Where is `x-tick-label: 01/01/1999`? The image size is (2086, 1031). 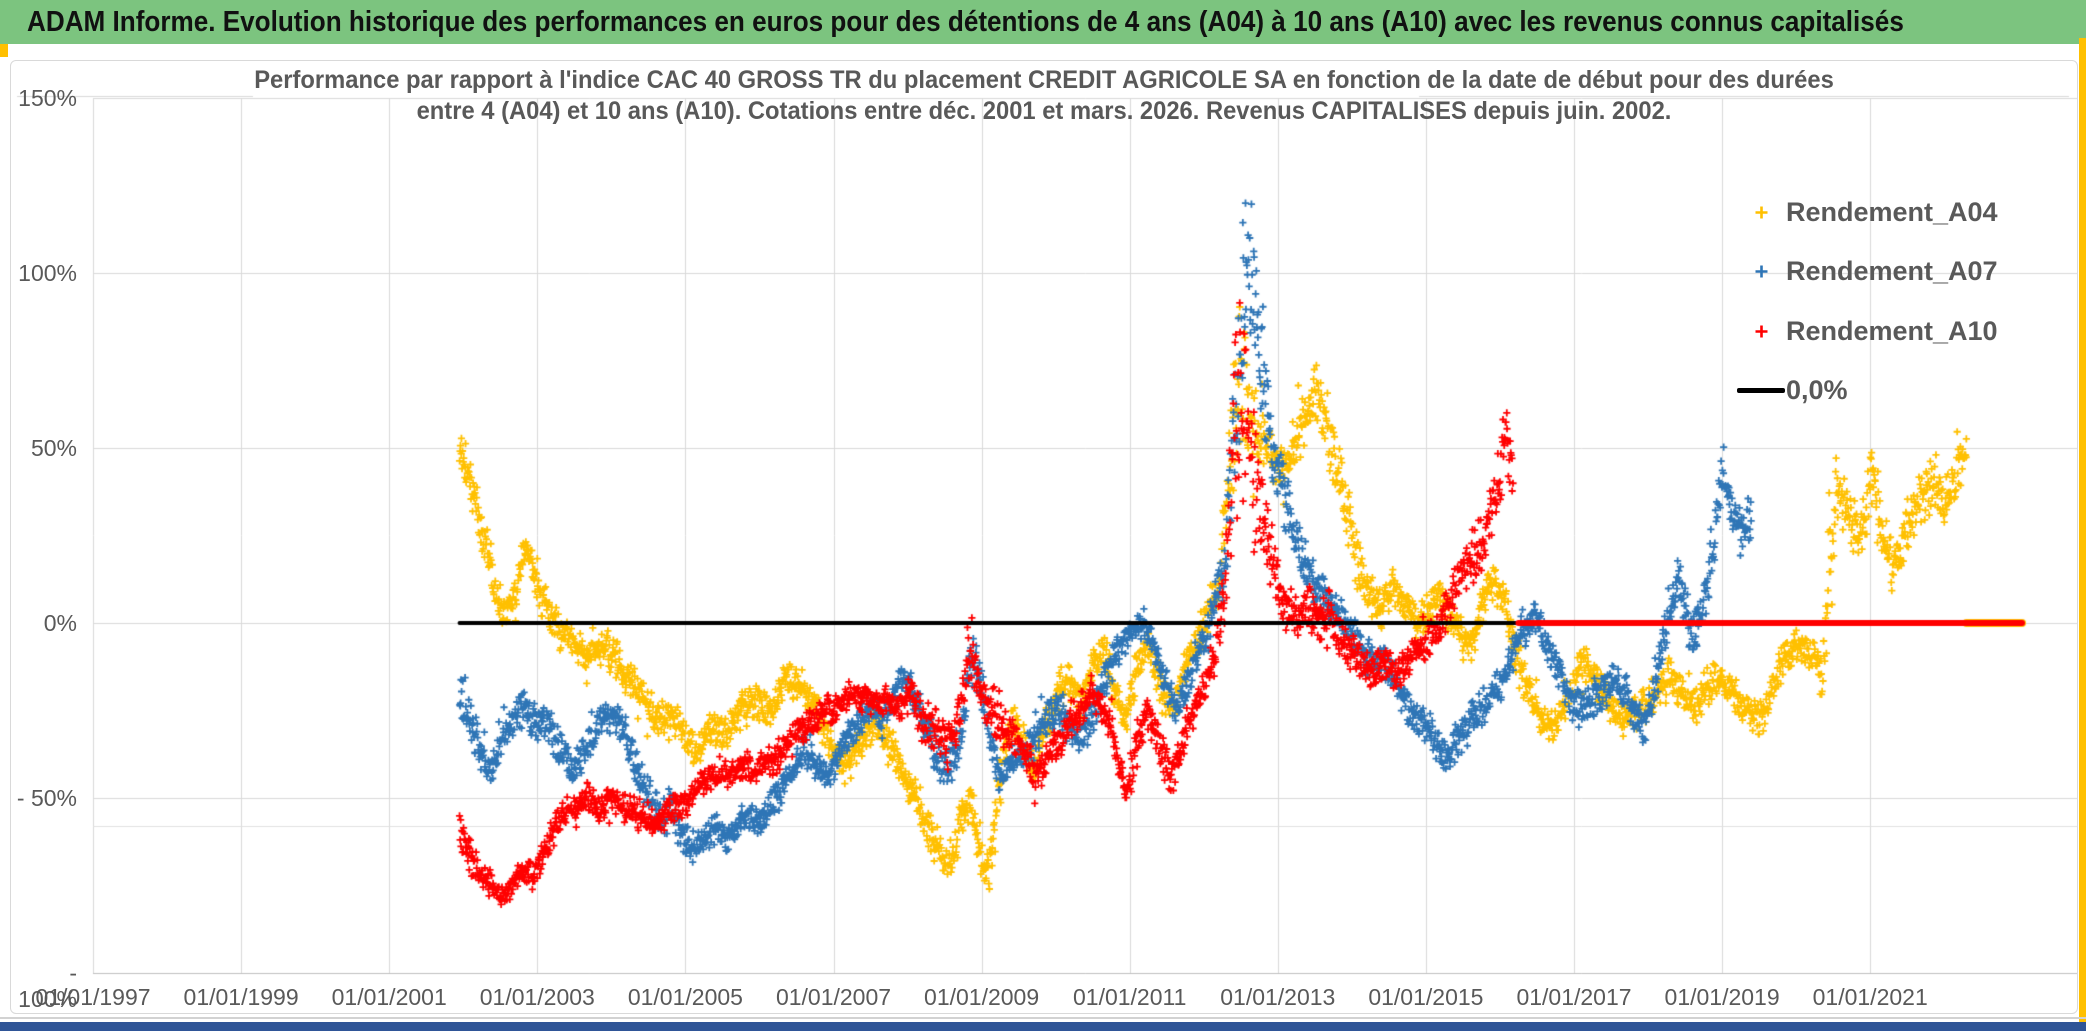 x-tick-label: 01/01/1999 is located at coordinates (241, 997).